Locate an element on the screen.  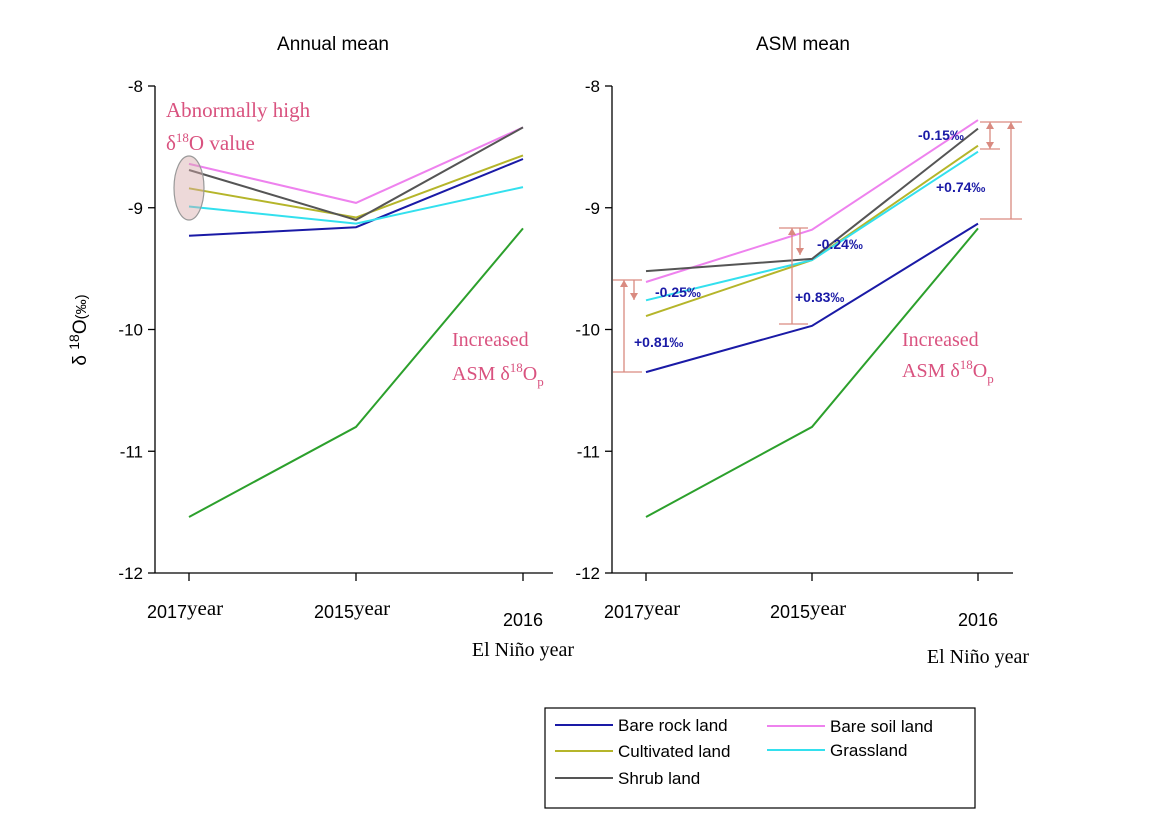
diff-label-2016-pos: +0.74‰ is located at coordinates (960, 187).